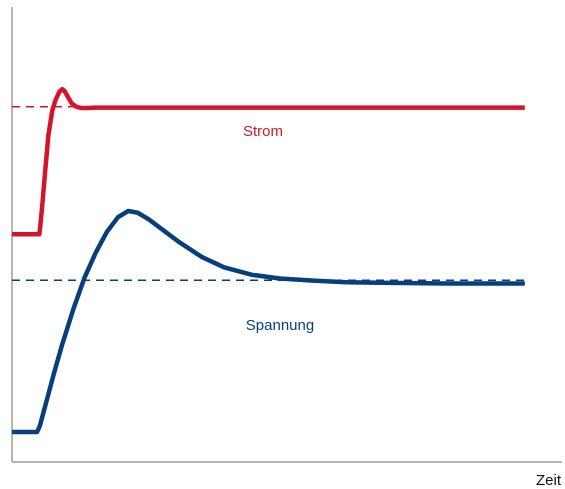  I want to click on x-axis-label: Zeit, so click(549, 480).